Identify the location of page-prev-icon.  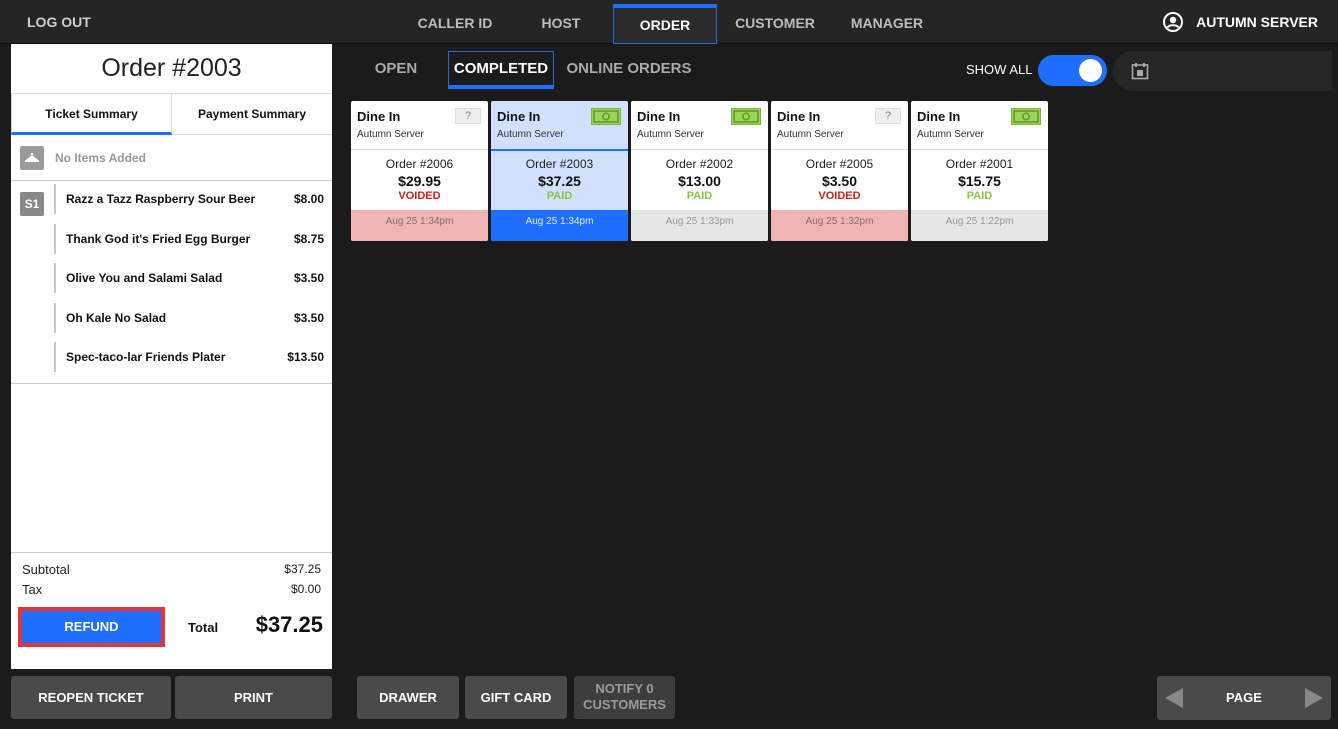
(1174, 698).